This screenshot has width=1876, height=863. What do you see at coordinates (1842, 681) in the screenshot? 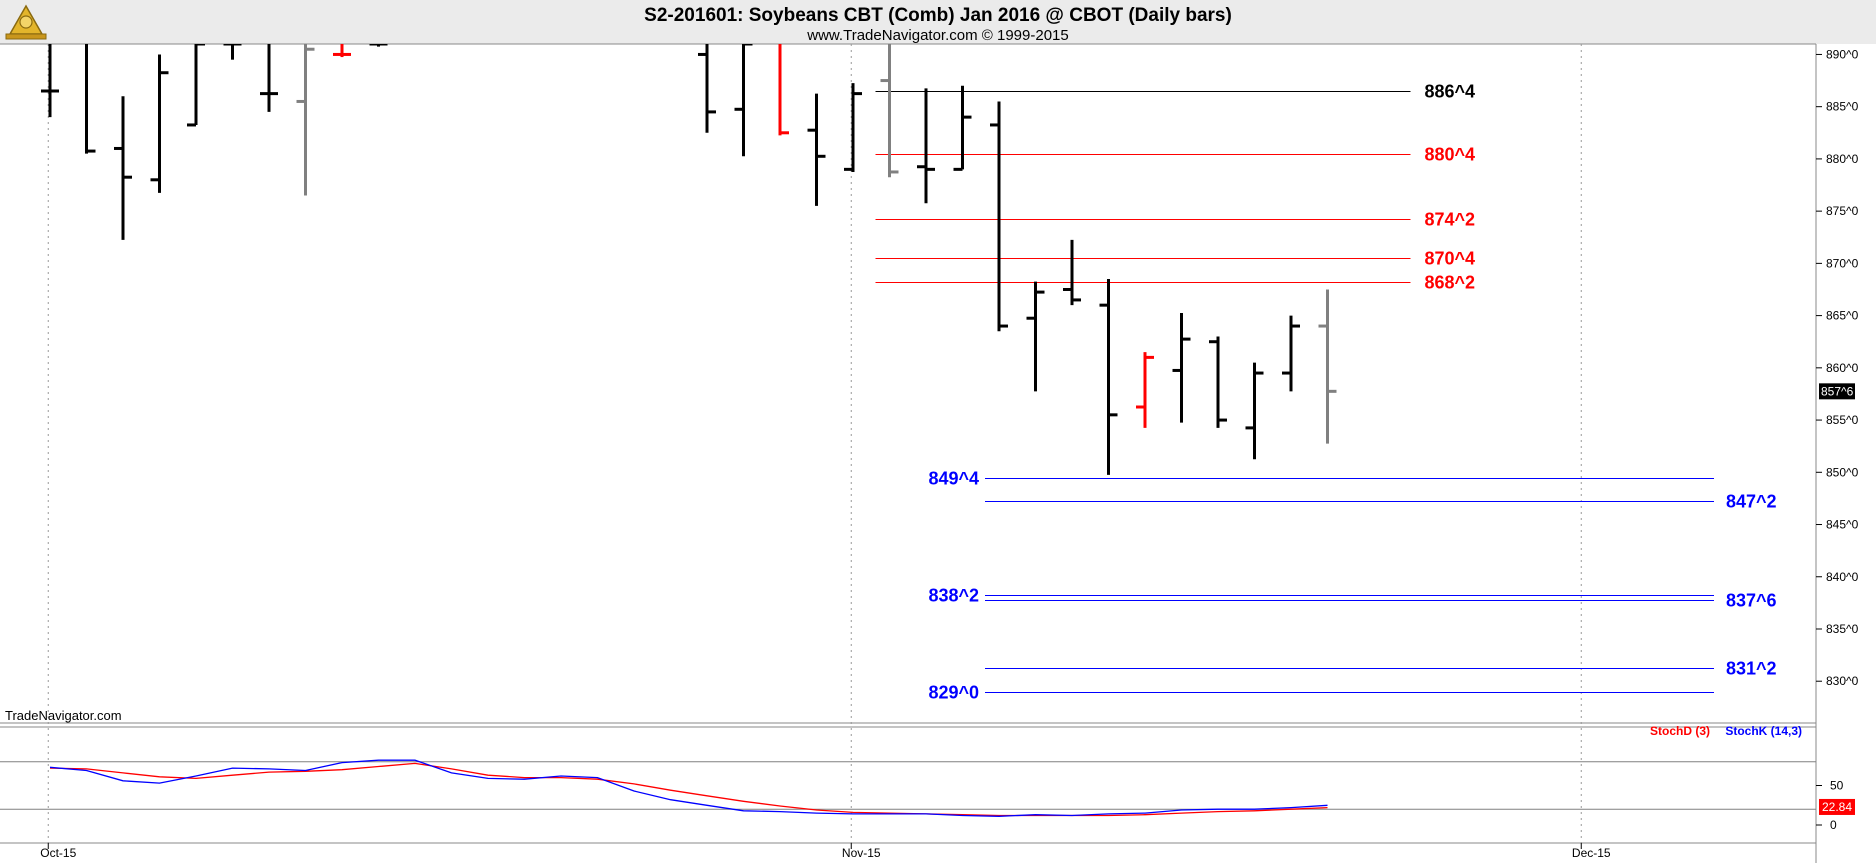
I see `price-tick-label: 830^0` at bounding box center [1842, 681].